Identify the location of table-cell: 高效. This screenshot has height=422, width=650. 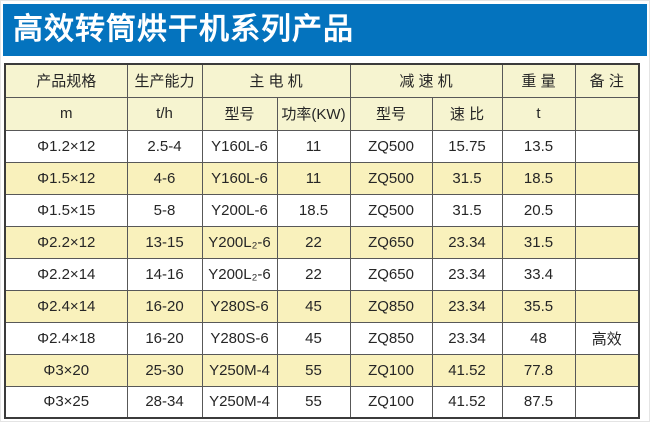
(607, 338).